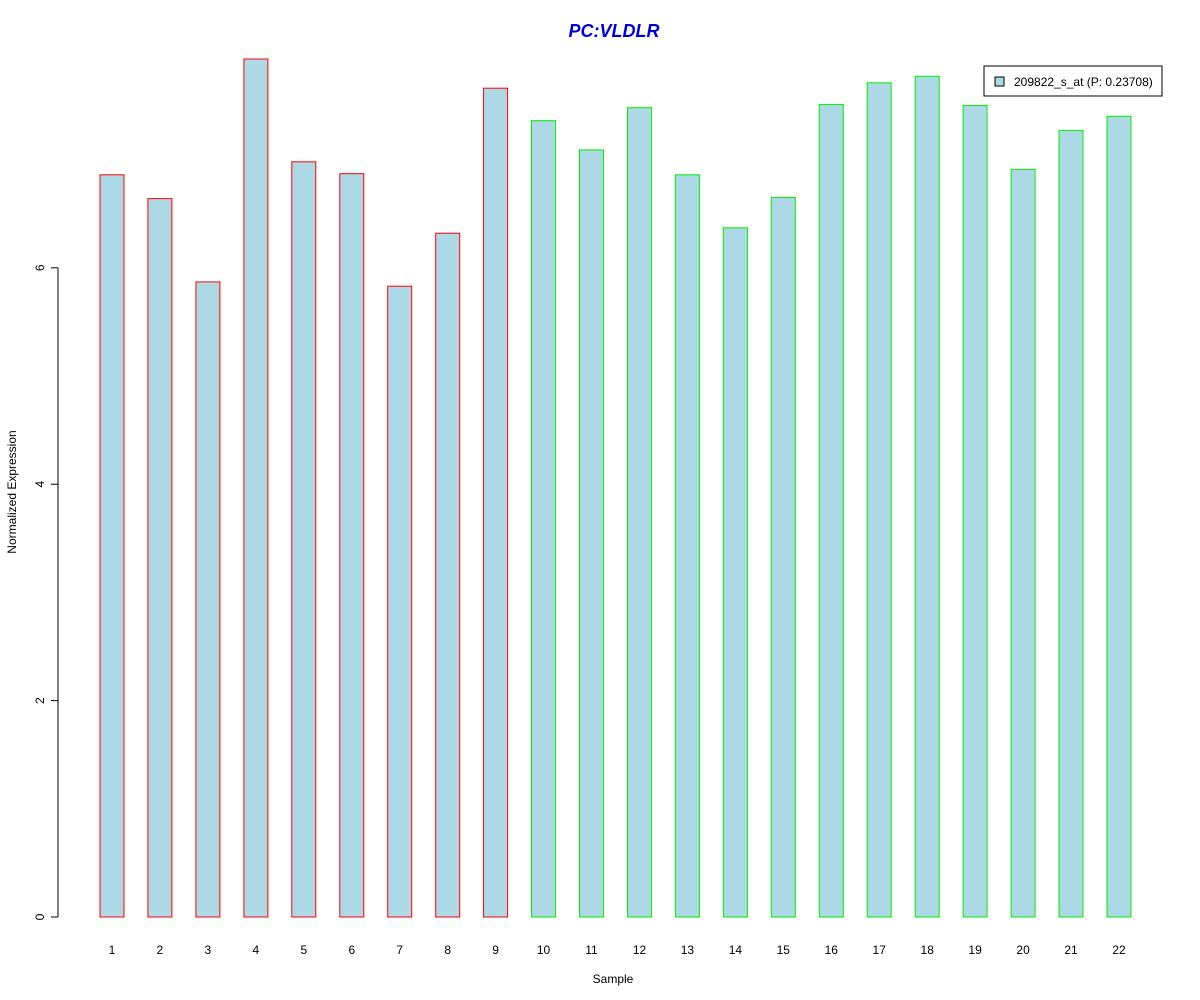 This screenshot has width=1200, height=1000. I want to click on x-tick-label: 4, so click(256, 950).